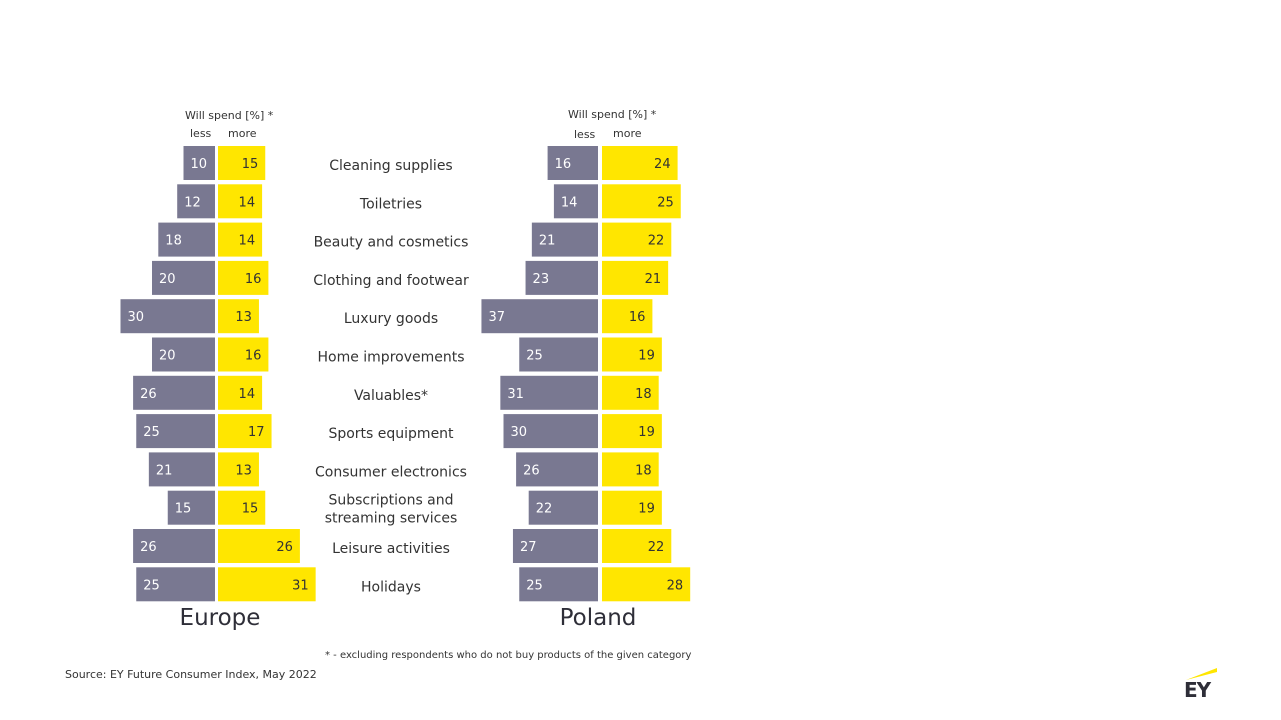  What do you see at coordinates (643, 470) in the screenshot?
I see `label-poland-more-8: 18` at bounding box center [643, 470].